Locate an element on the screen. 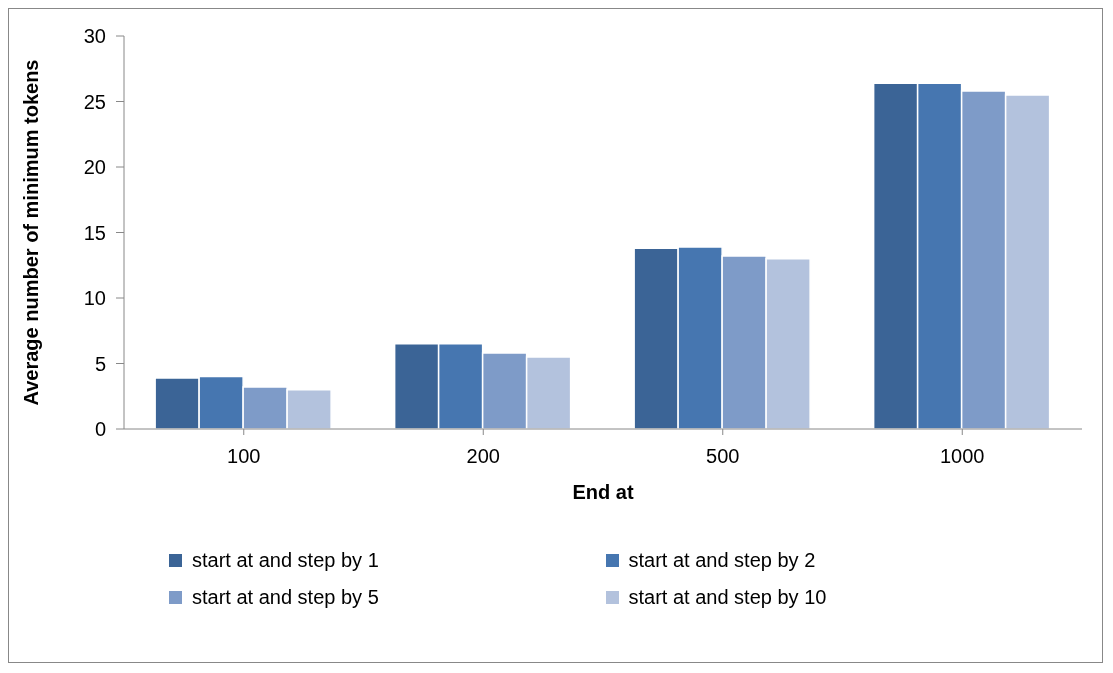 This screenshot has height=673, width=1113. x-tick-label: 1000 is located at coordinates (962, 456).